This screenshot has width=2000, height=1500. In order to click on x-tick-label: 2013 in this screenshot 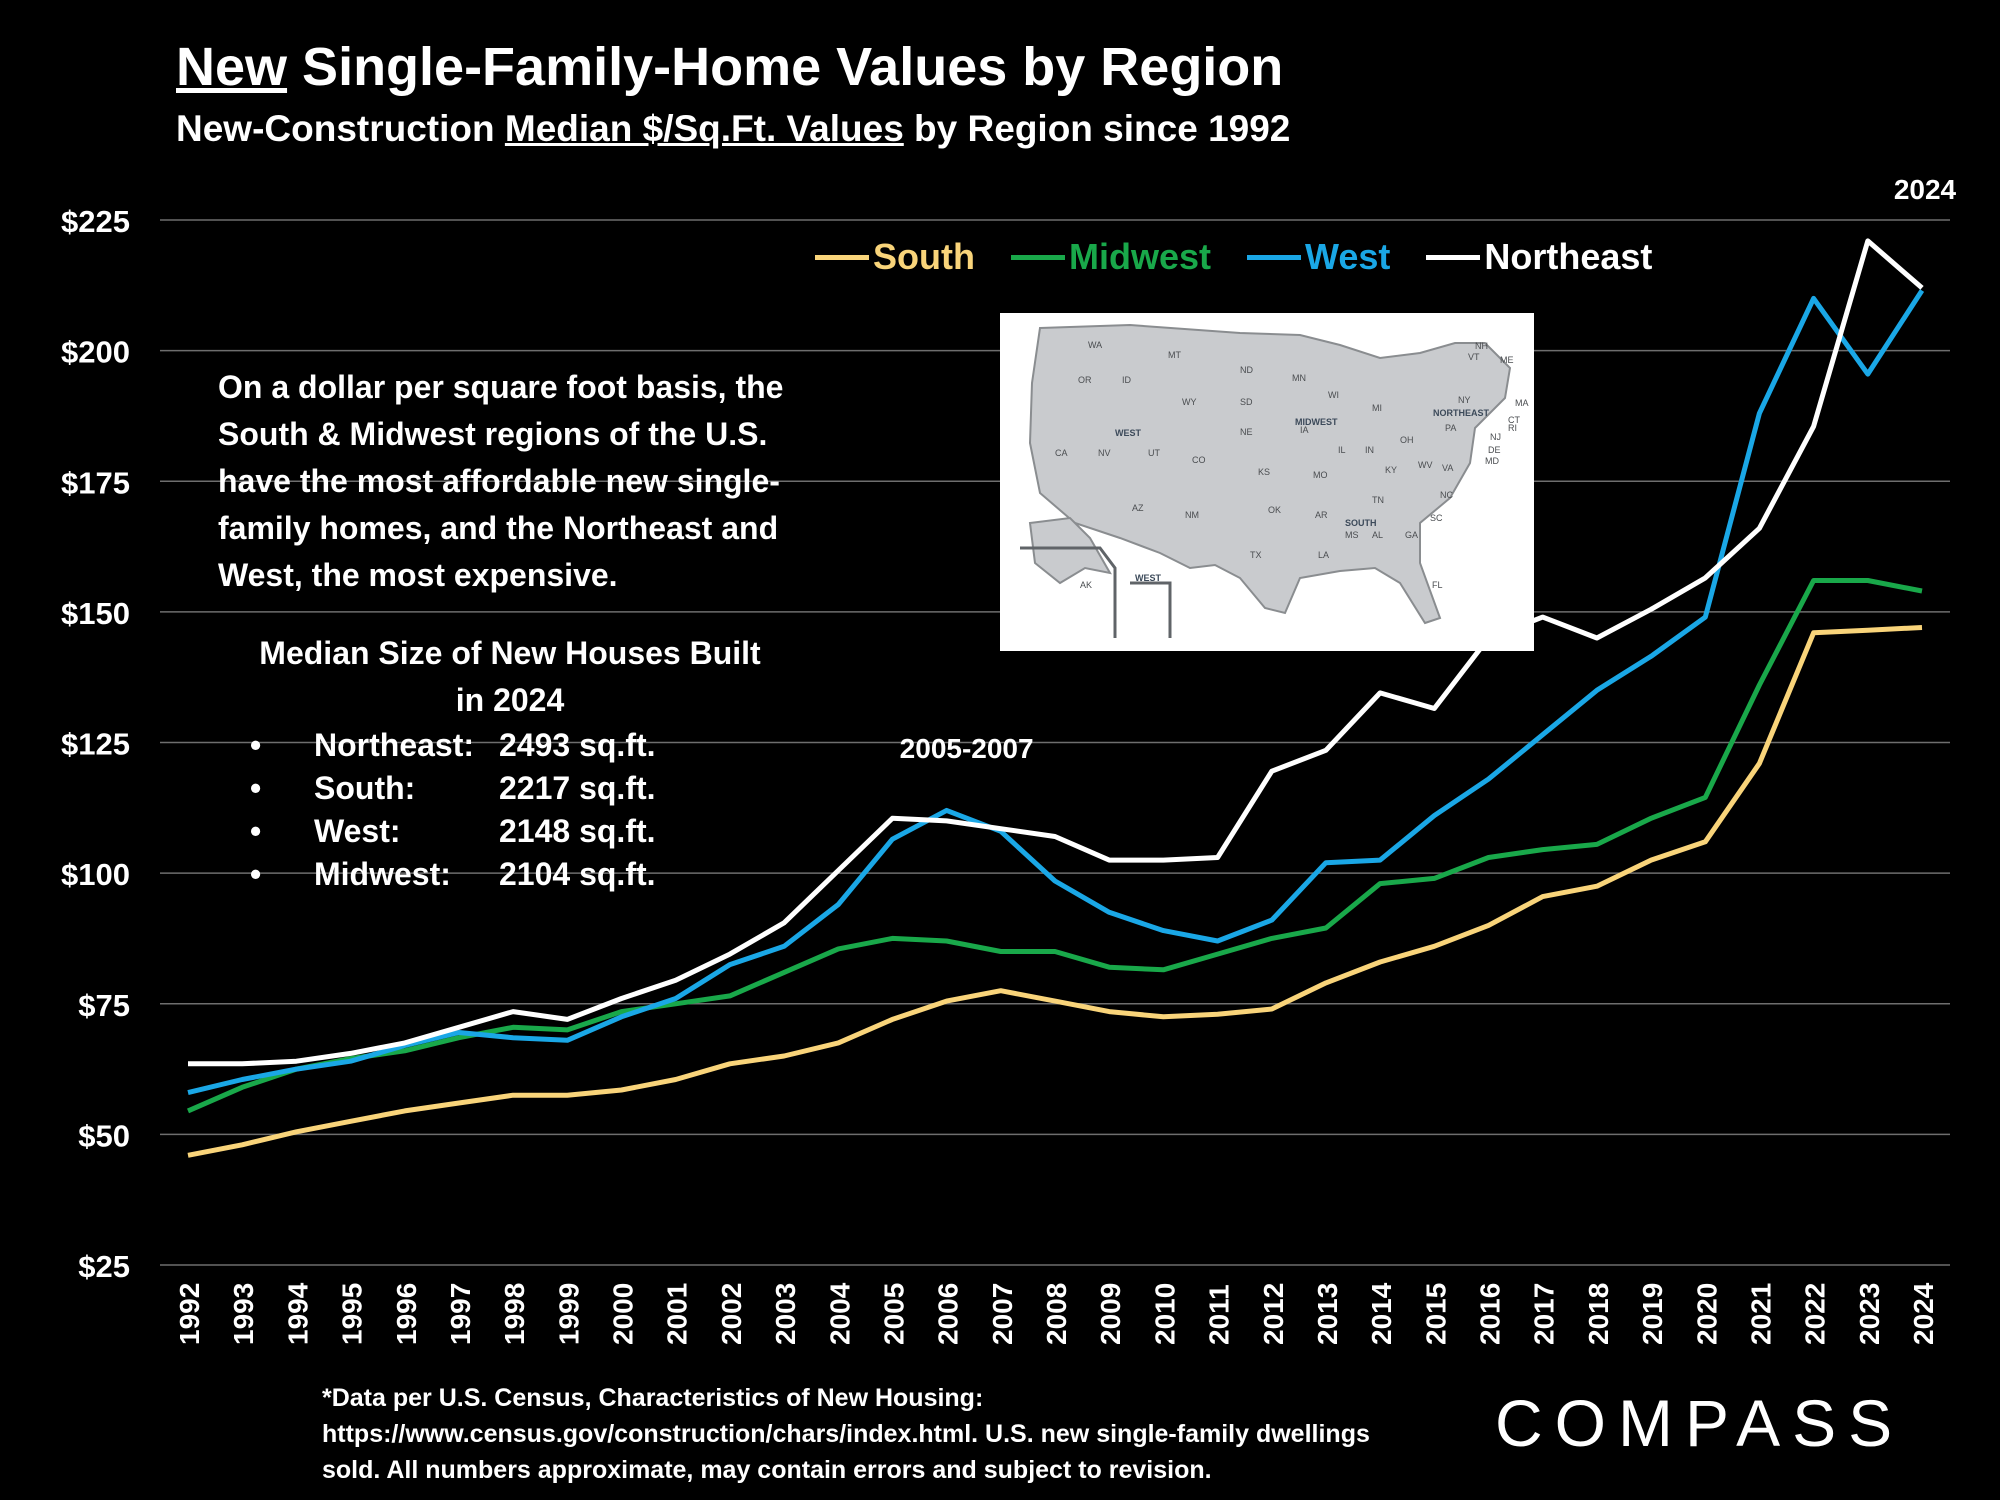, I will do `click(1327, 1314)`.